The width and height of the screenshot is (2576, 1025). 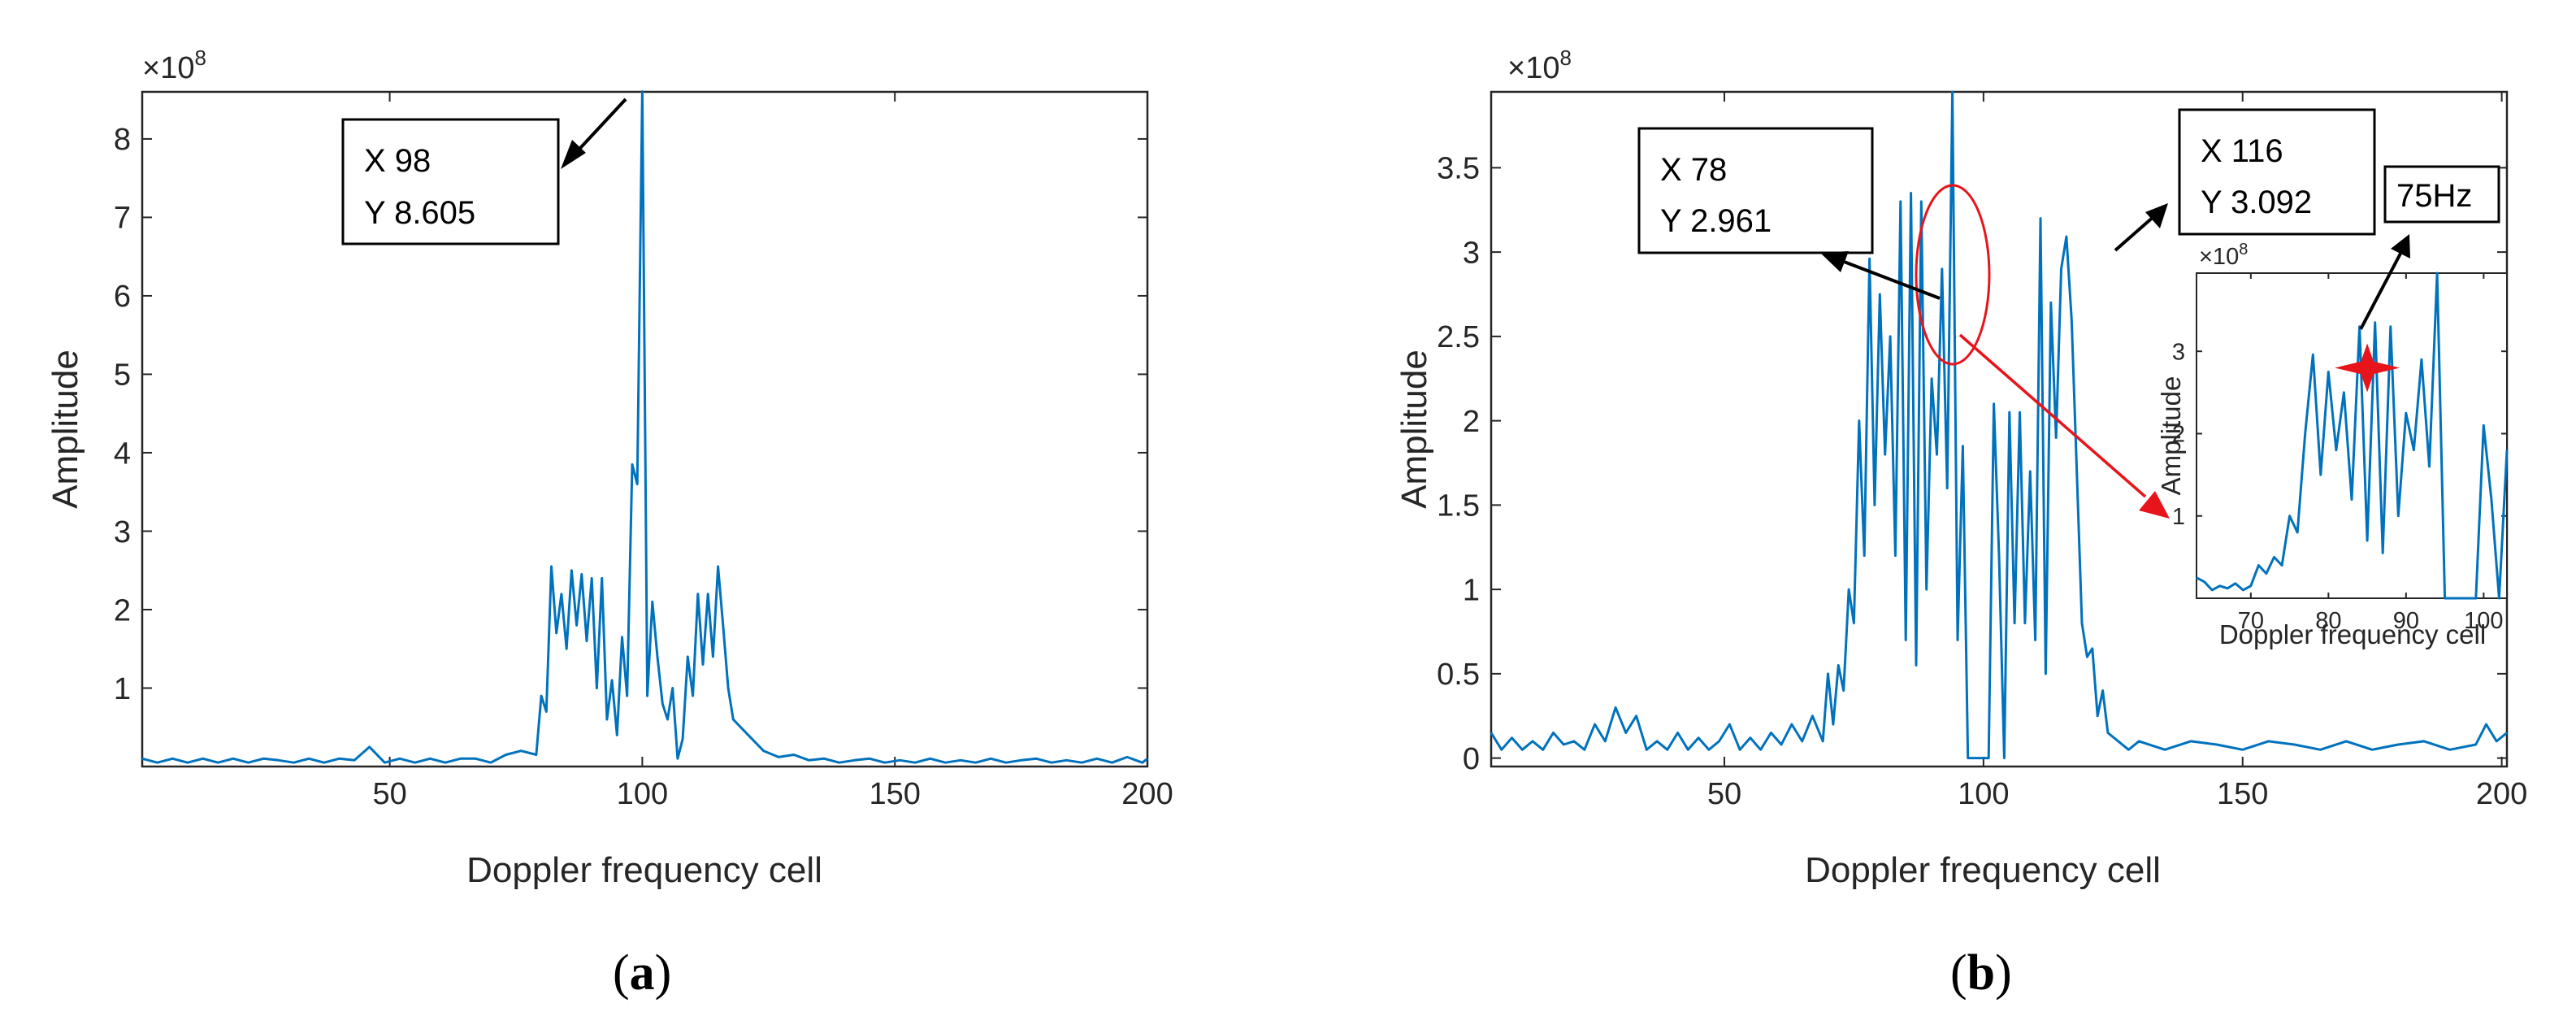 What do you see at coordinates (419, 213) in the screenshot?
I see `datatip-y-a: Y 8.605` at bounding box center [419, 213].